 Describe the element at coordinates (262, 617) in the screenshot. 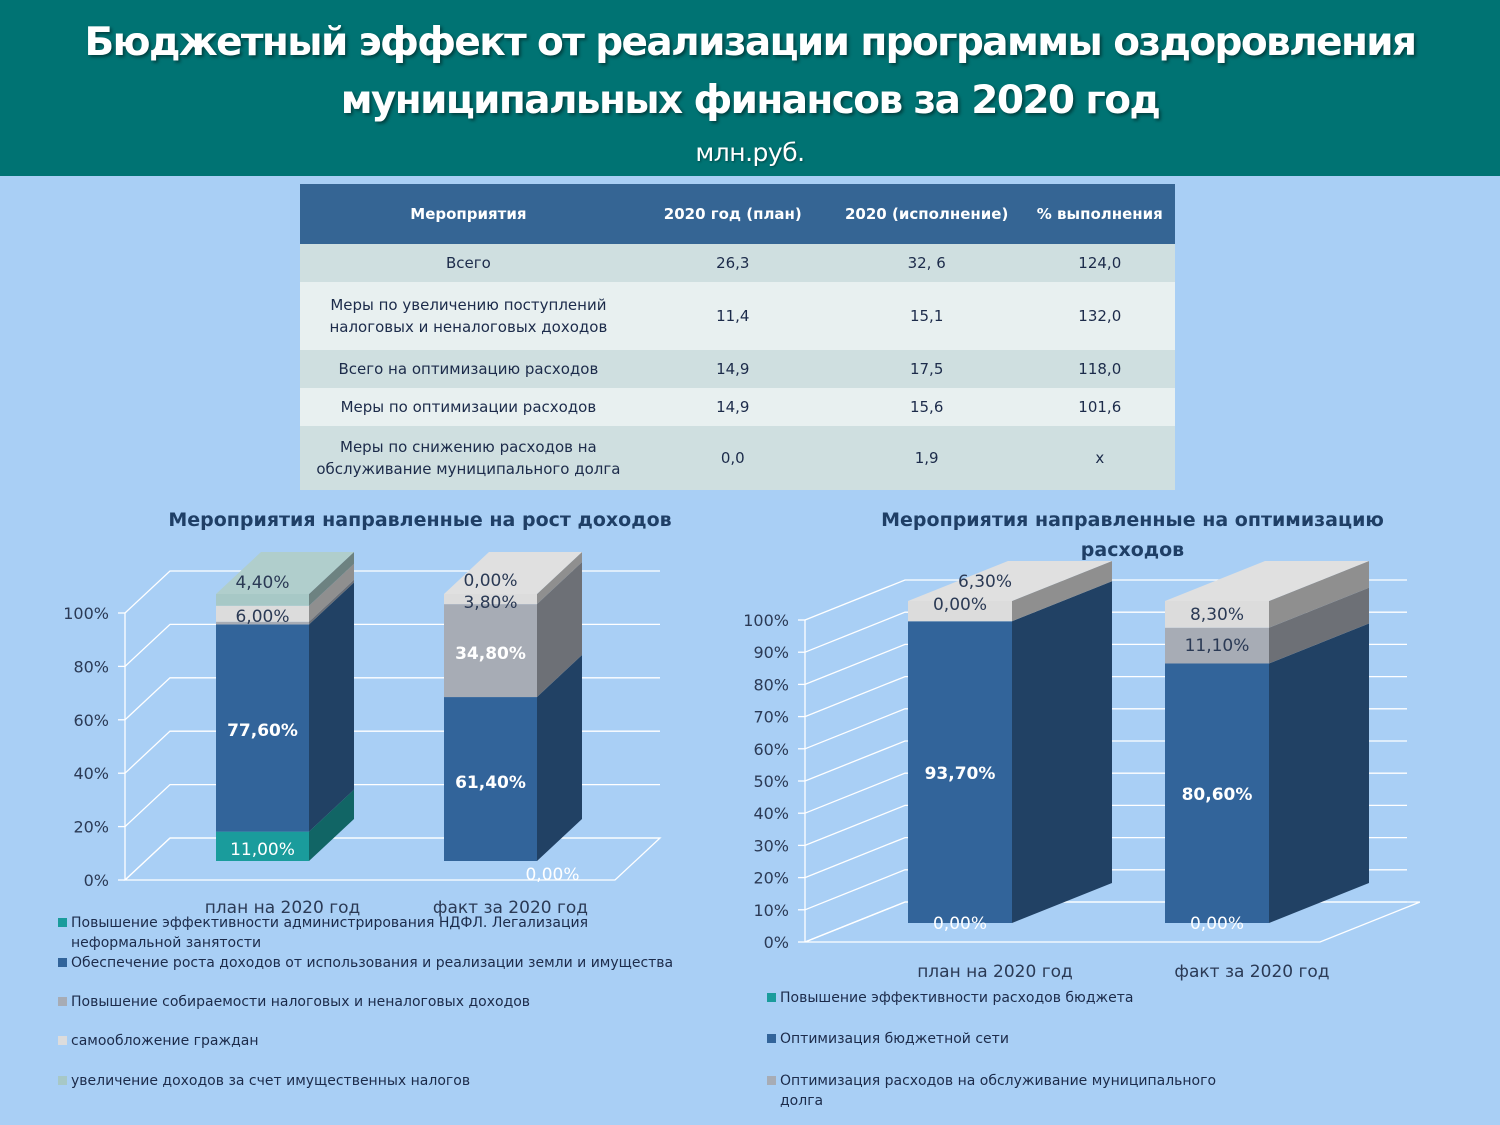

I see `data-label: 6,00%` at that location.